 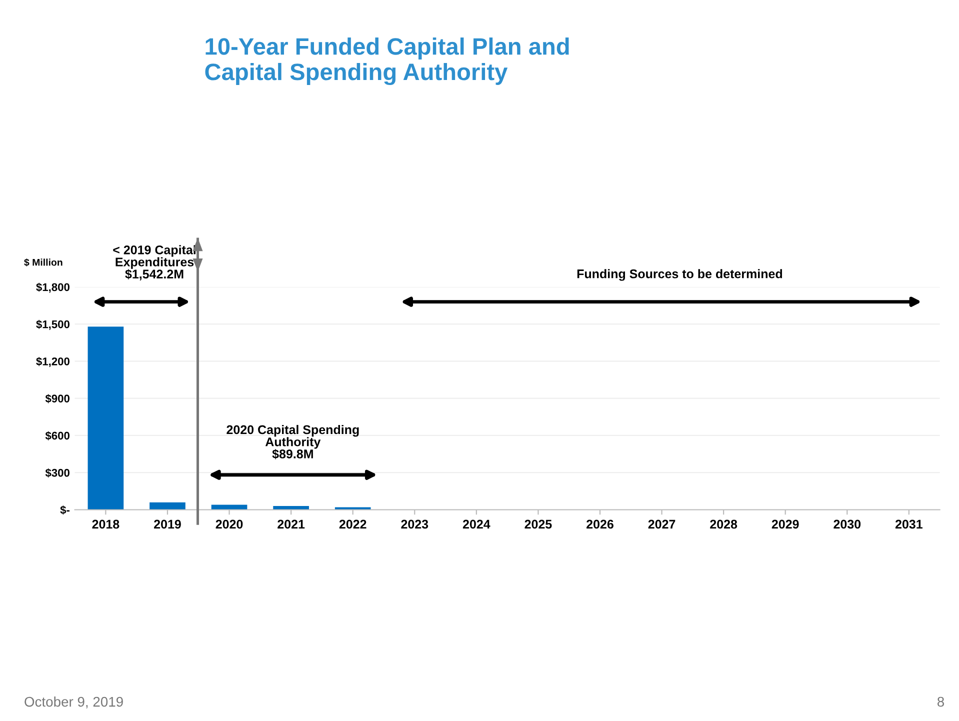 I want to click on annotation: 2020 Capital Spending Authority $89.8M, so click(x=292, y=442).